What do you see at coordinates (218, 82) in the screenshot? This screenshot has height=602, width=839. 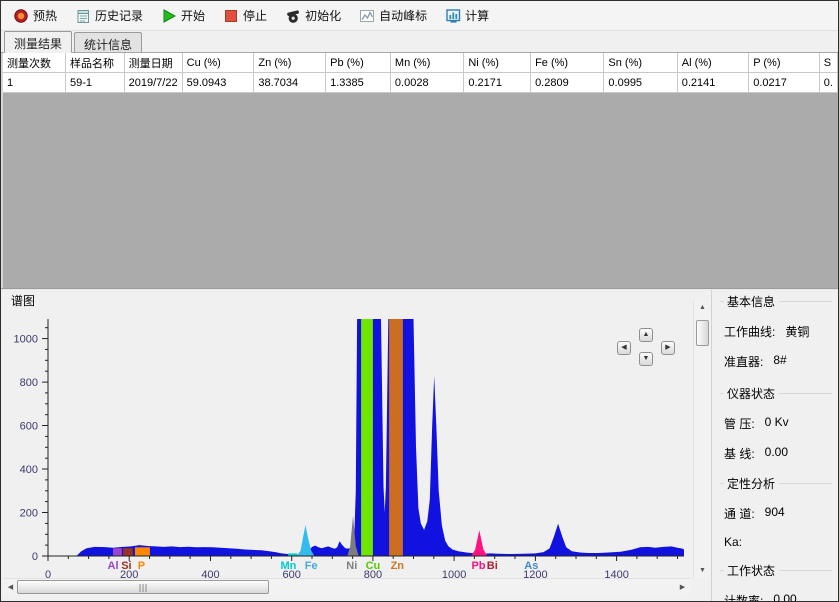 I see `table-cell: 59.0943` at bounding box center [218, 82].